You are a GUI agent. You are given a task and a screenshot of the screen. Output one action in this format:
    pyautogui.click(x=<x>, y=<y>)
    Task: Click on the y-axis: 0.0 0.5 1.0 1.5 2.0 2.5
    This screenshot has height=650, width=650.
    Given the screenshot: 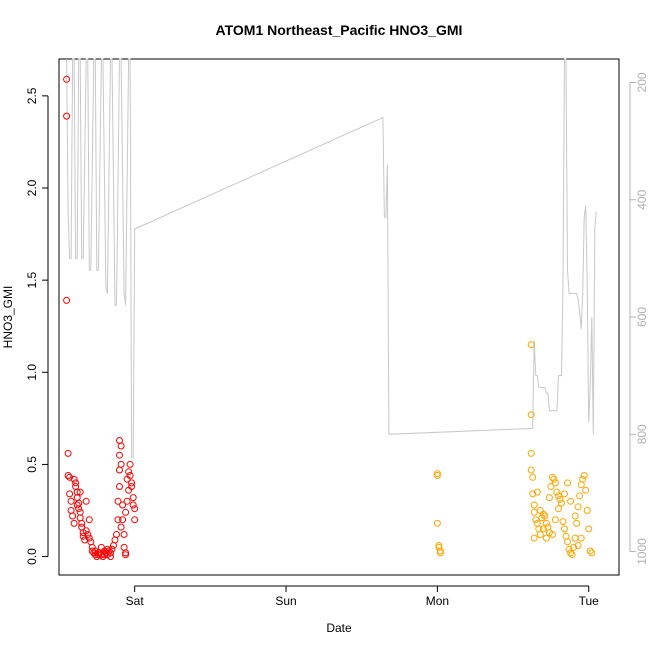 What is the action you would take?
    pyautogui.click(x=37, y=326)
    